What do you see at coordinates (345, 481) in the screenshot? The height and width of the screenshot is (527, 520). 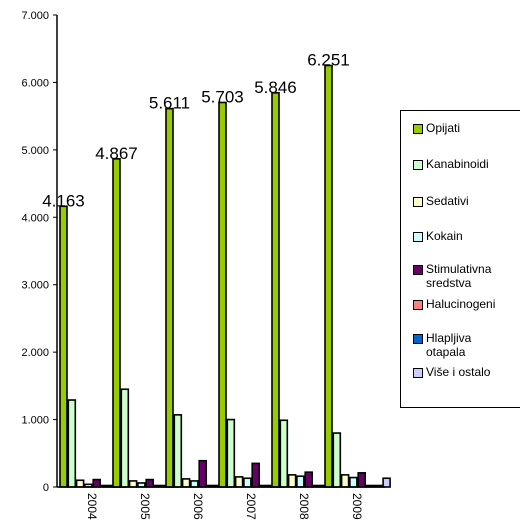 I see `bar-sedativi-2009` at bounding box center [345, 481].